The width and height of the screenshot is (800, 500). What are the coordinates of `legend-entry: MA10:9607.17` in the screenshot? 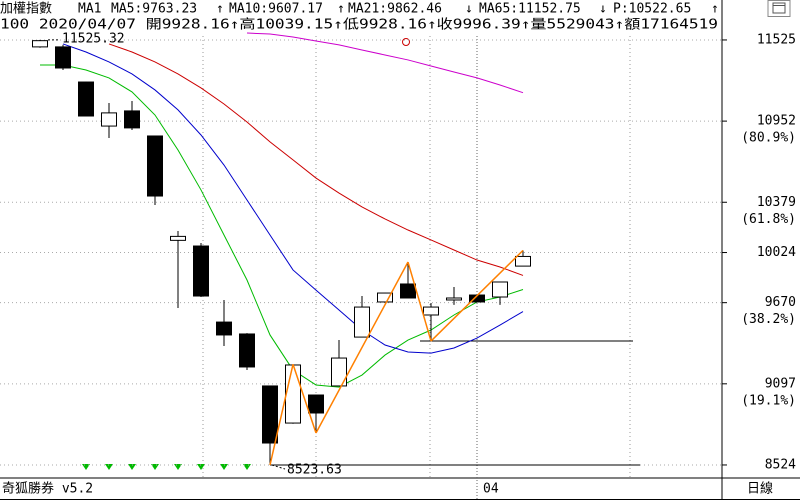 It's located at (276, 9).